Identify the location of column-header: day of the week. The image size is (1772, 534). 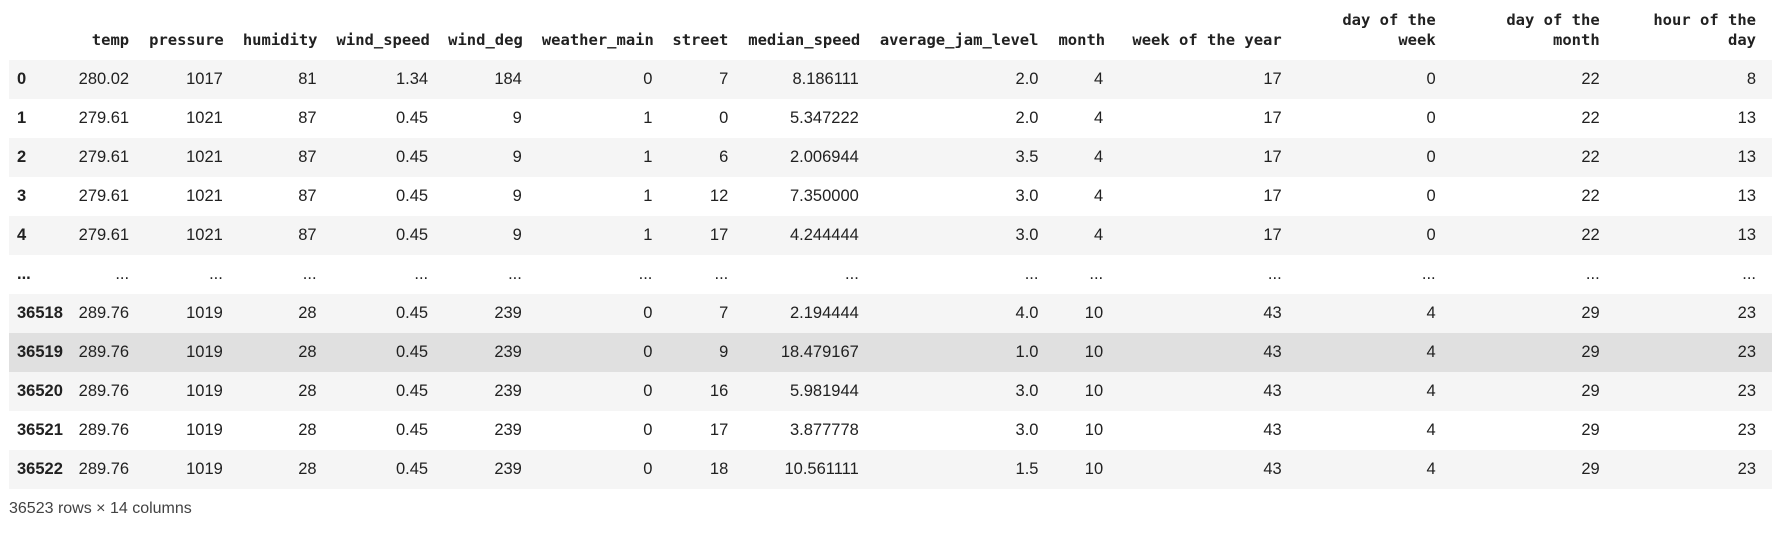
(1389, 30).